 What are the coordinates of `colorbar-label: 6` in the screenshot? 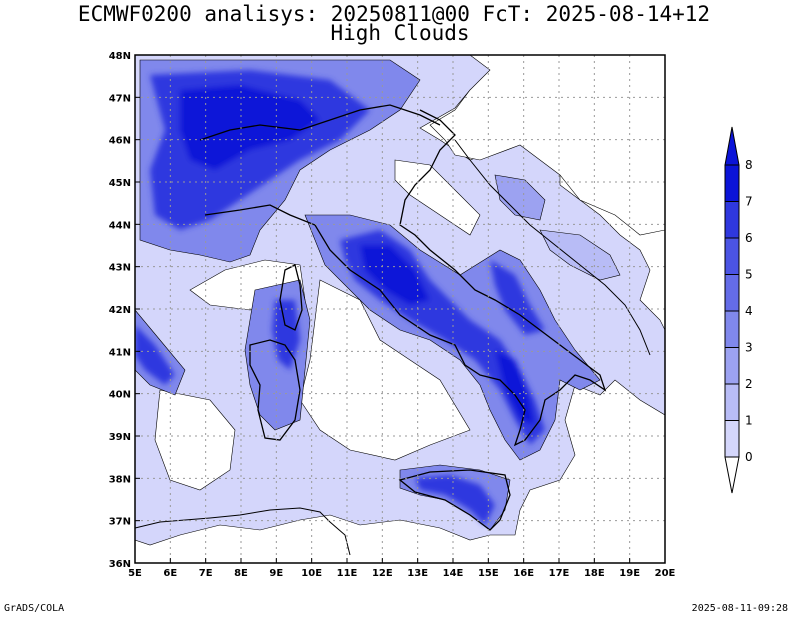 It's located at (749, 238).